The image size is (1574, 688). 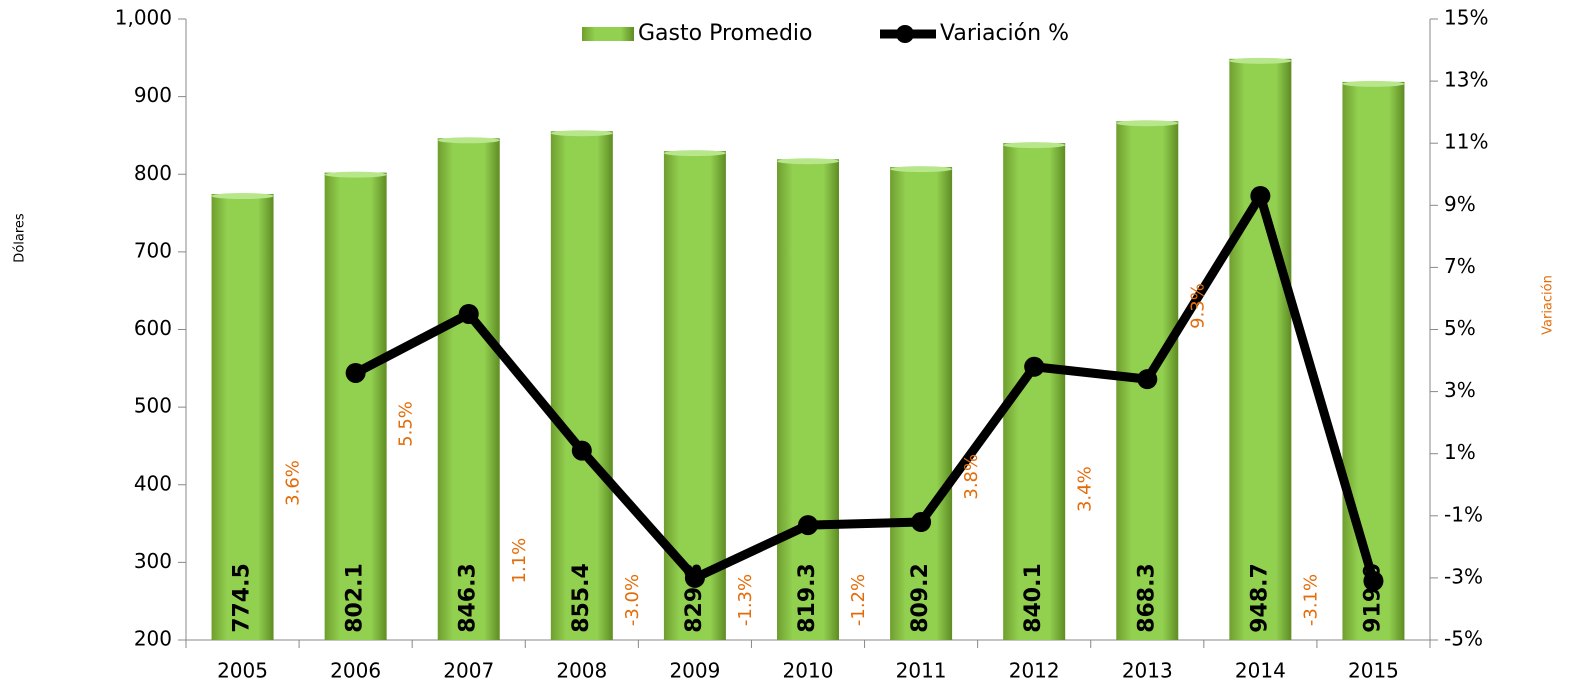 I want to click on bar-value-label: 855.4, so click(x=581, y=598).